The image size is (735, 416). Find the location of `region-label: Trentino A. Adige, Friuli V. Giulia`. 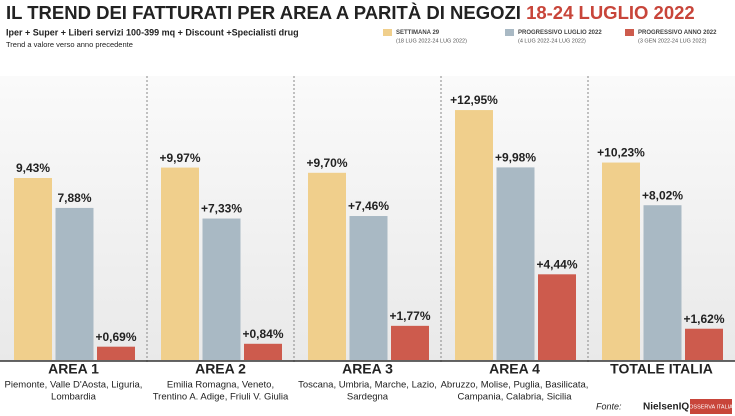

region-label: Trentino A. Adige, Friuli V. Giulia is located at coordinates (221, 397).